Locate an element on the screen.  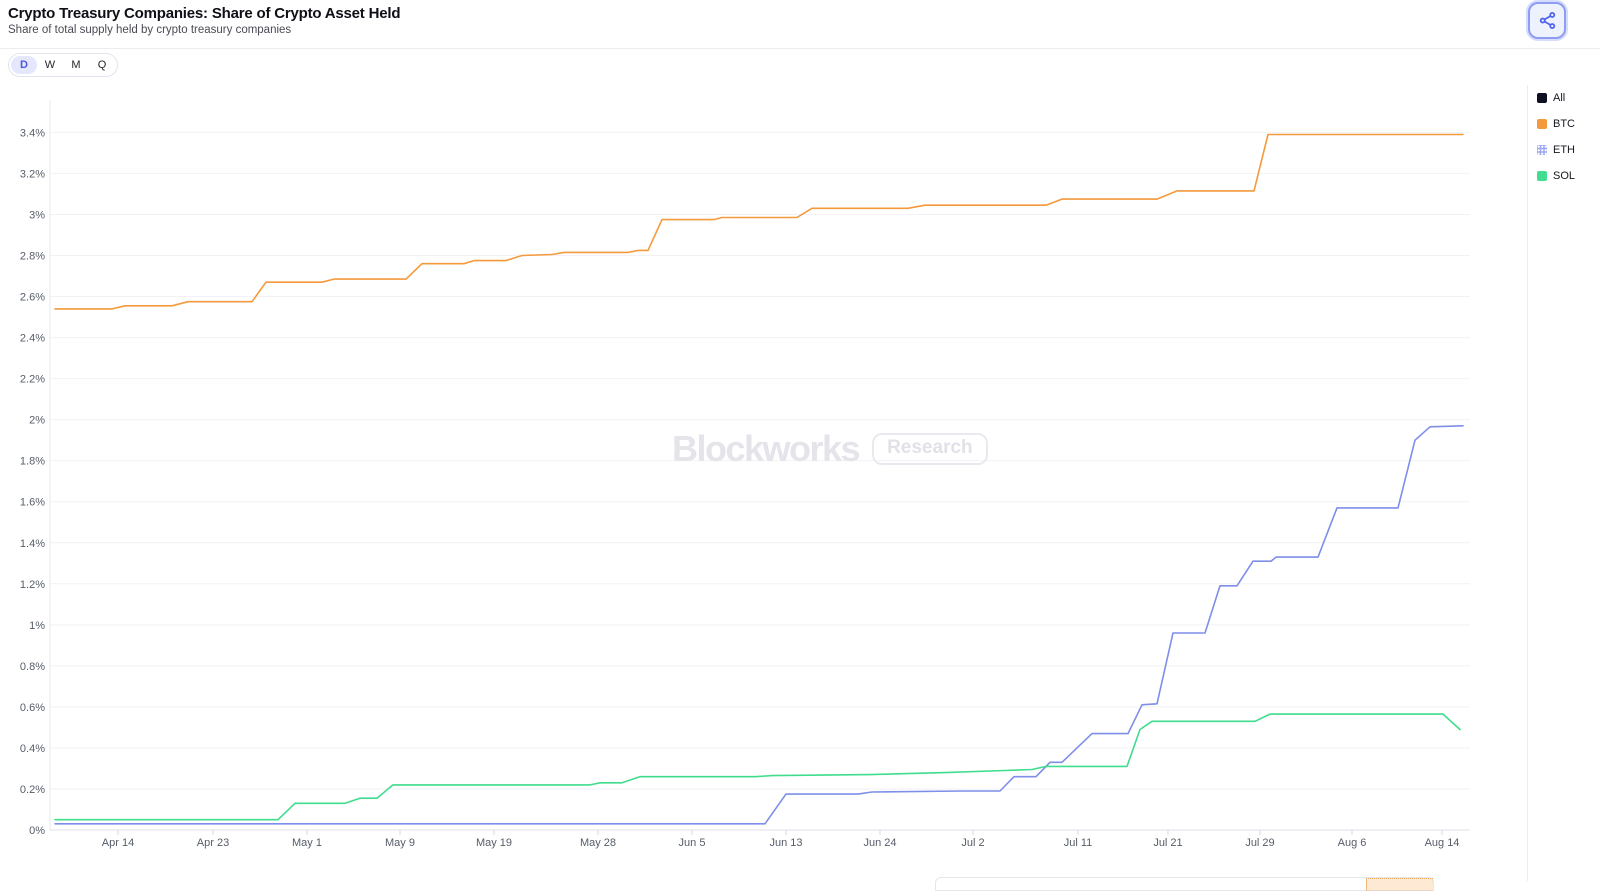
y-axis-label: 2% is located at coordinates (37, 421).